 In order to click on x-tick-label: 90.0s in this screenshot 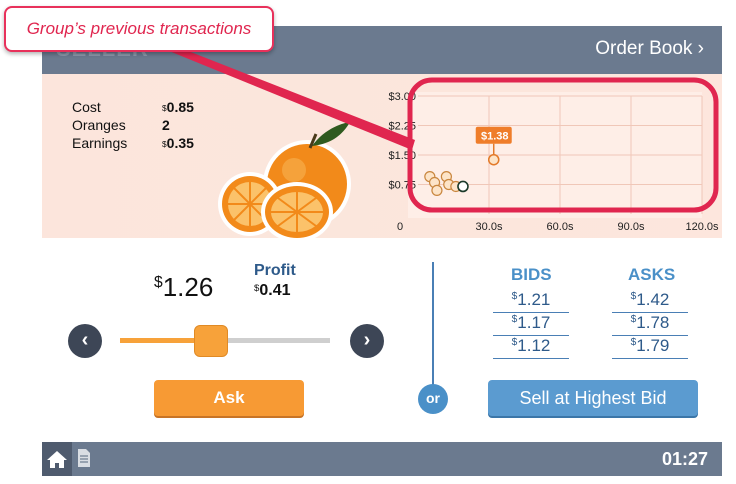, I will do `click(631, 227)`.